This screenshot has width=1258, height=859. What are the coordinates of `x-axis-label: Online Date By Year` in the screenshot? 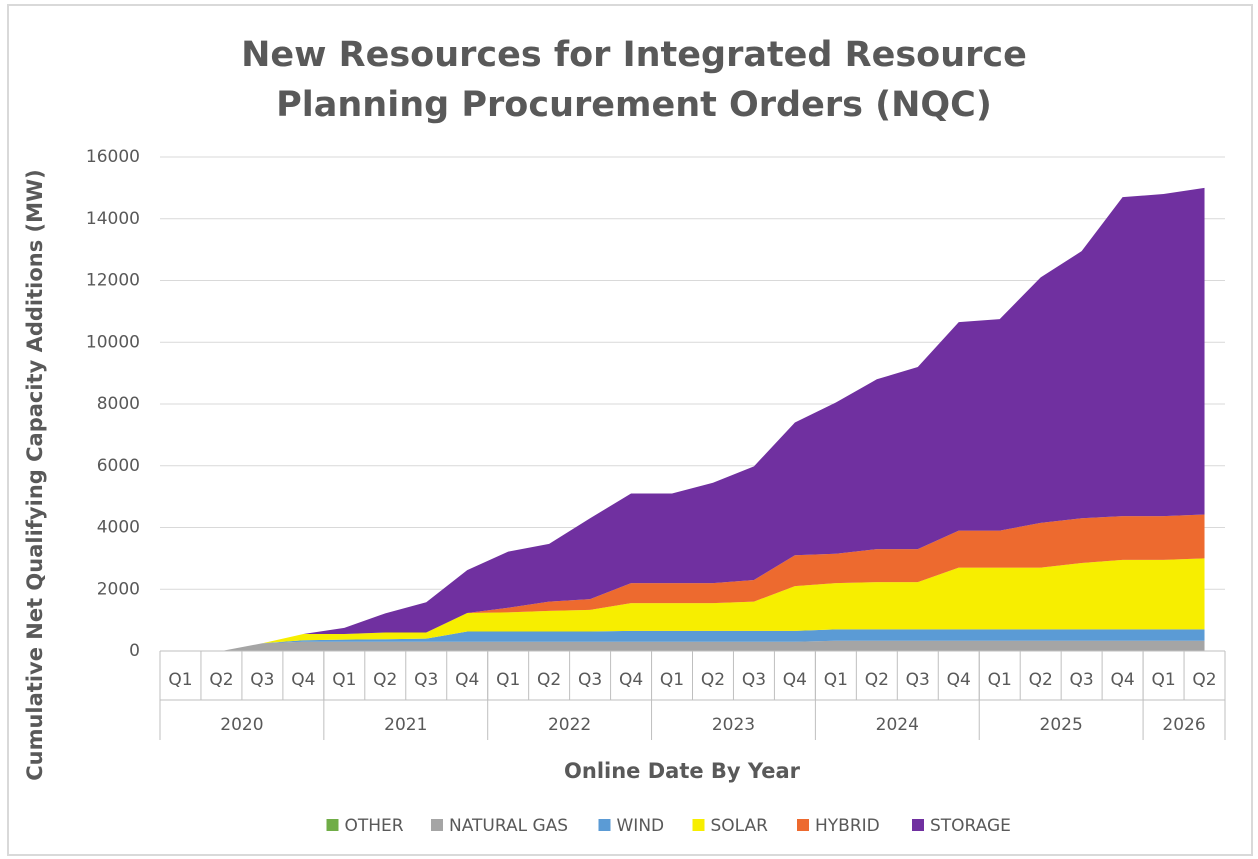 It's located at (682, 771).